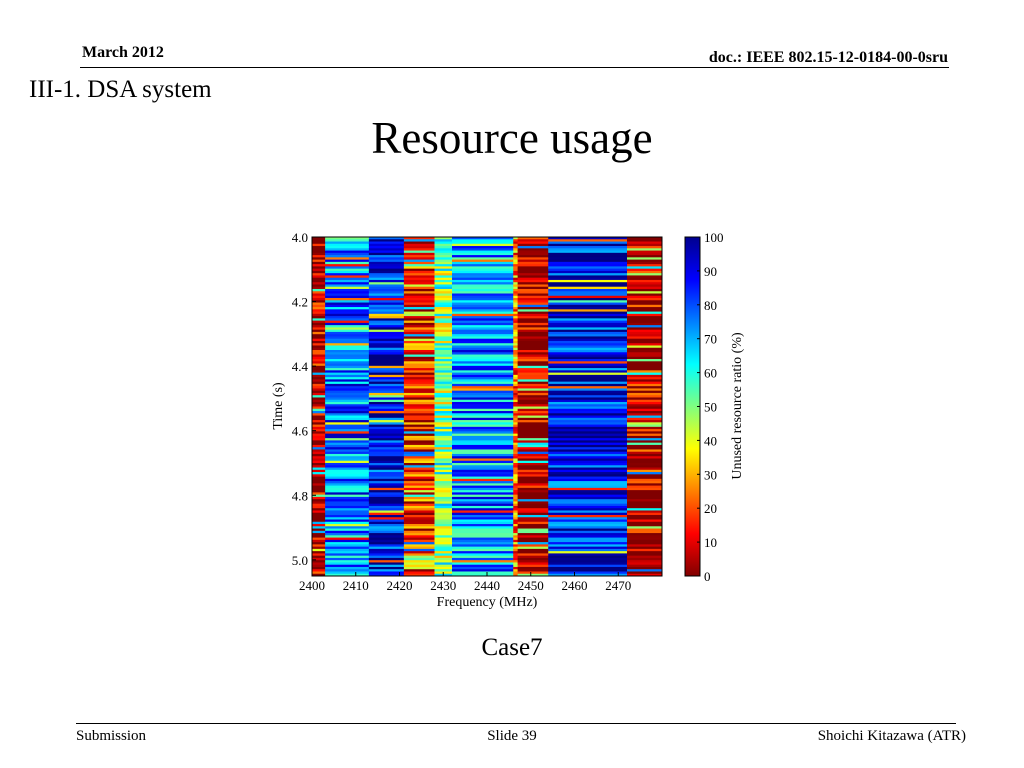  What do you see at coordinates (443, 585) in the screenshot?
I see `x-tick-label-2430: 2430` at bounding box center [443, 585].